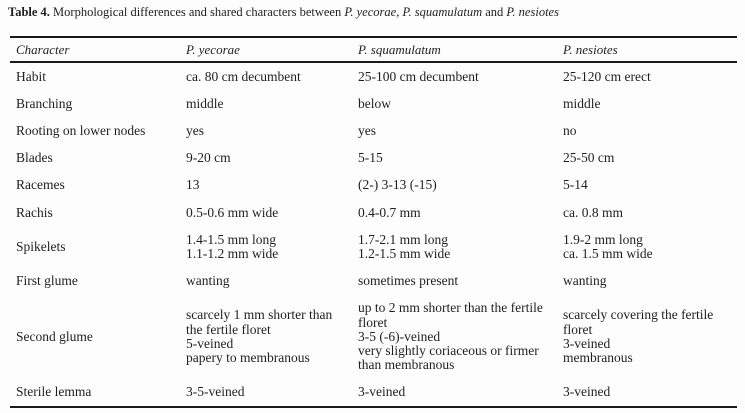  I want to click on table-row-branching: Branching middle below middle, so click(373, 103).